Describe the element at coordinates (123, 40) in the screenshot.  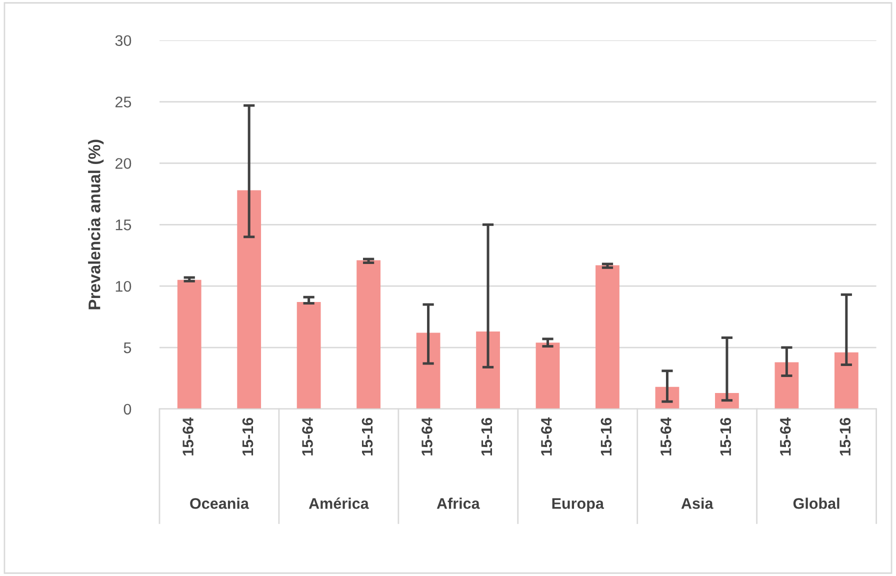
I see `y-tick-label: 30` at that location.